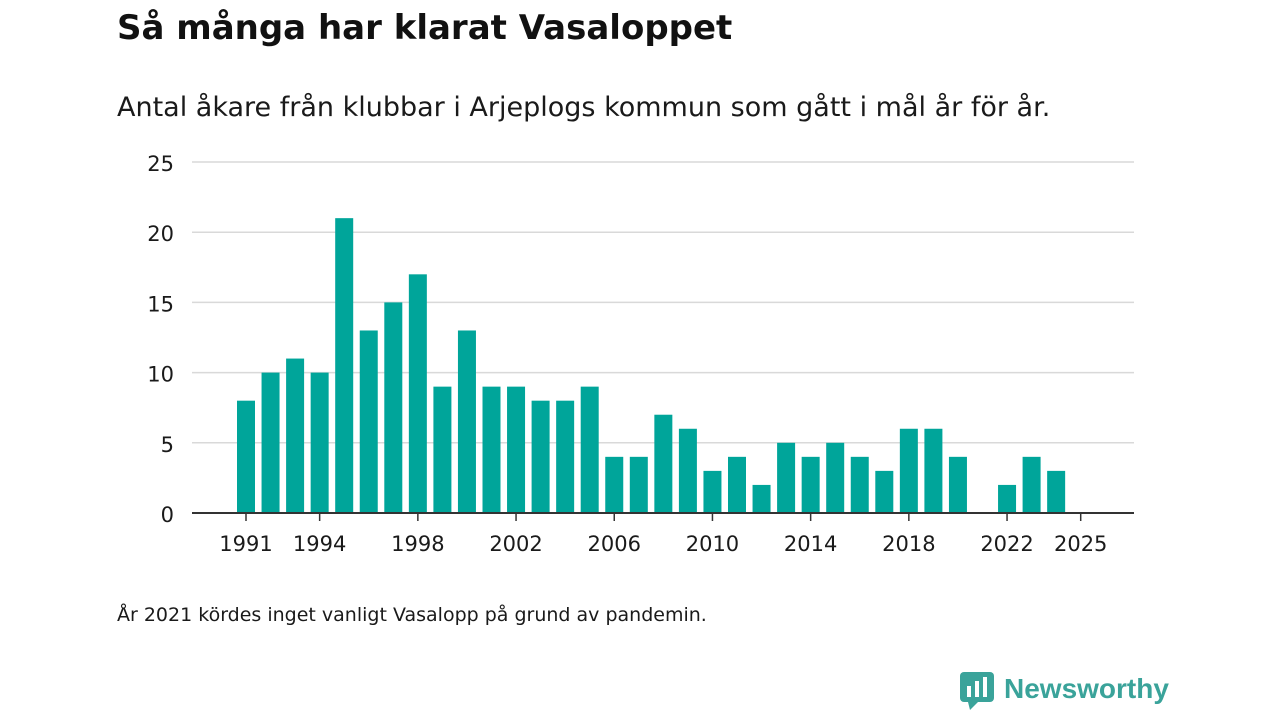  What do you see at coordinates (908, 470) in the screenshot?
I see `bar-2018` at bounding box center [908, 470].